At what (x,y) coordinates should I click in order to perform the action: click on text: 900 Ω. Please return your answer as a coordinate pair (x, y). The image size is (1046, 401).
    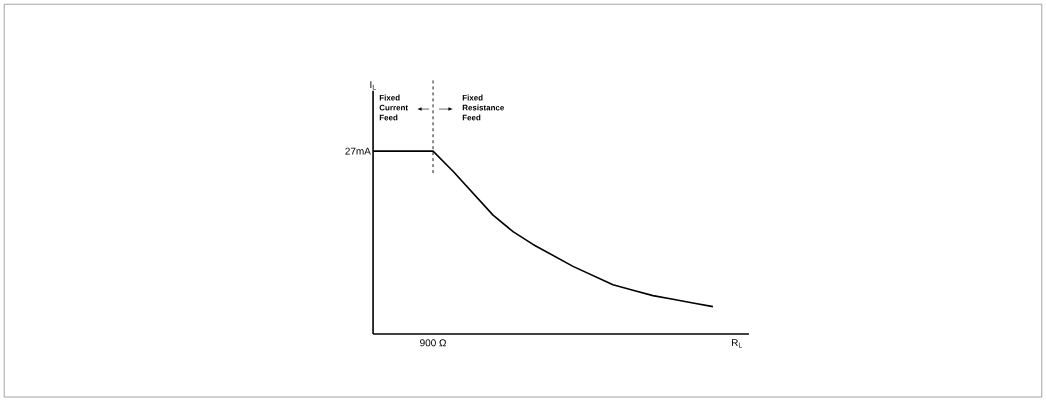
    Looking at the image, I should click on (433, 343).